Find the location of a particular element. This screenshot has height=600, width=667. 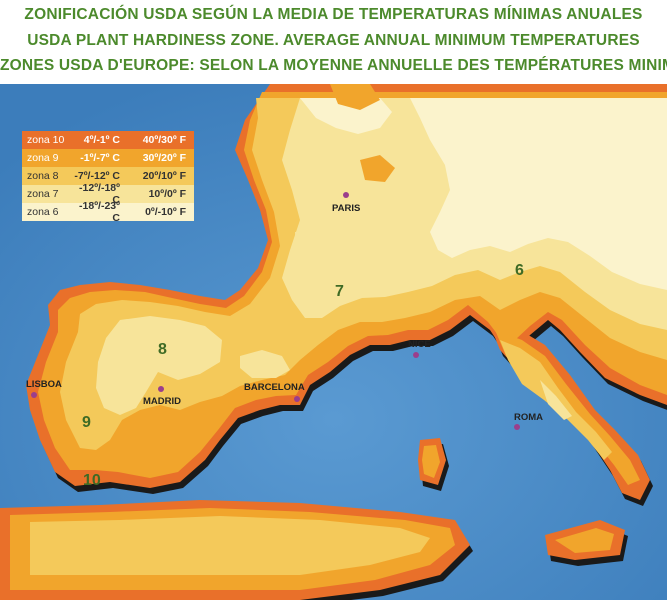

legend-row-zona-8: zona 8 -7º/-12º C 20º/10º F is located at coordinates (108, 176).